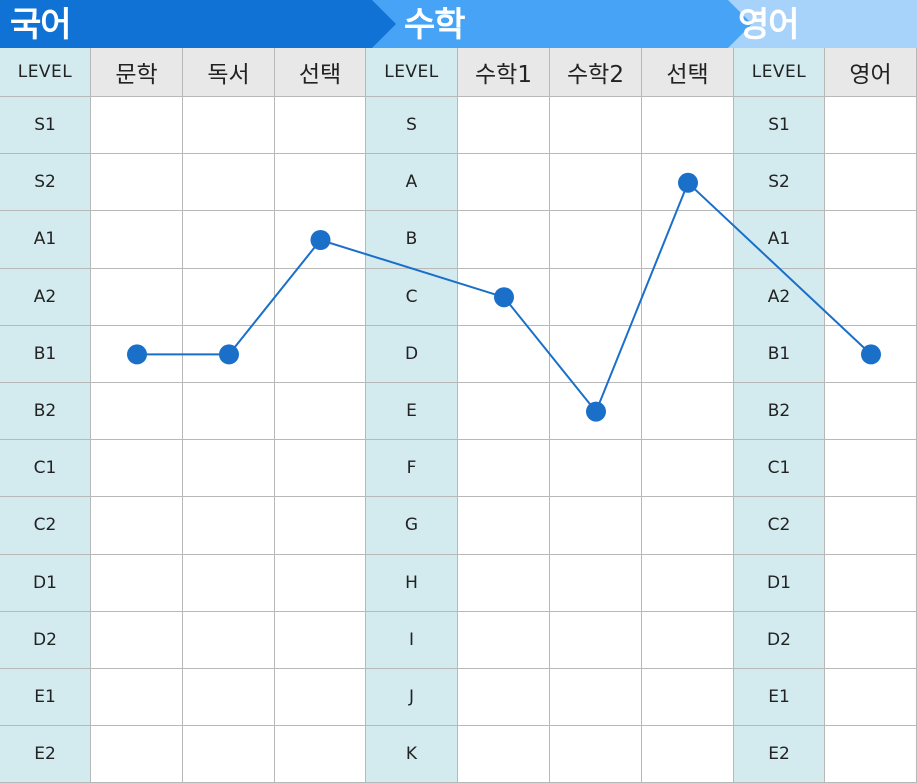  What do you see at coordinates (412, 240) in the screenshot?
I see `level-label: B` at bounding box center [412, 240].